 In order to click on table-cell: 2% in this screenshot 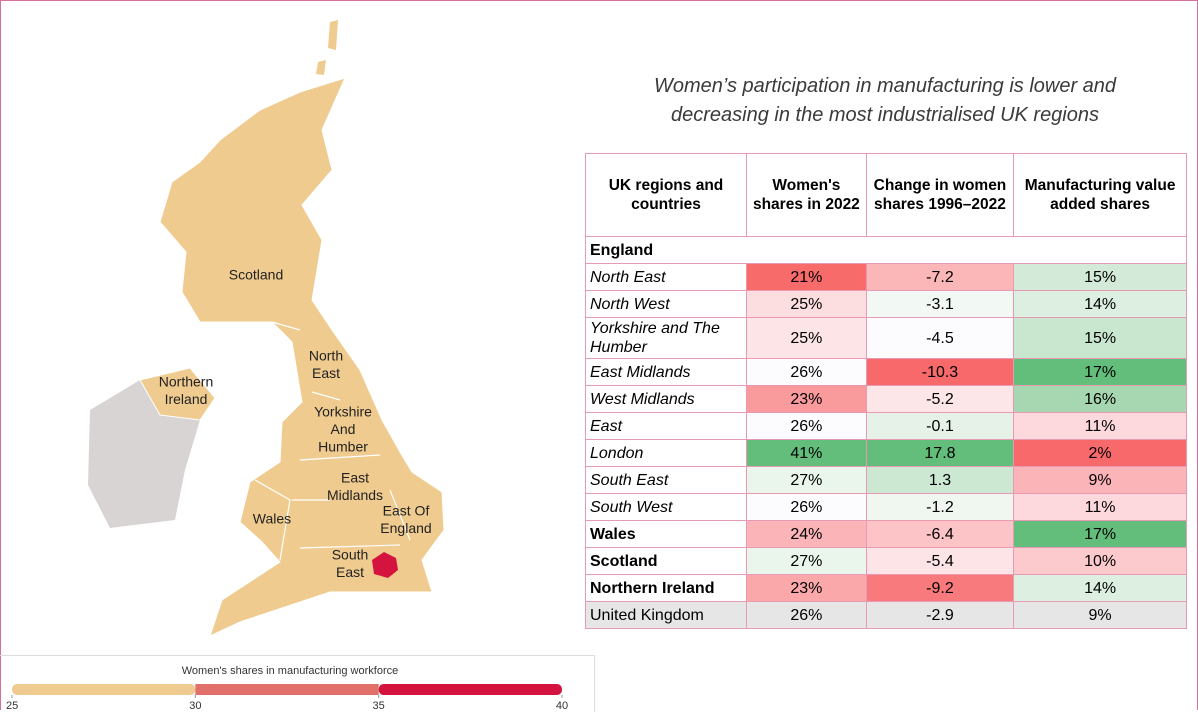, I will do `click(1100, 453)`.